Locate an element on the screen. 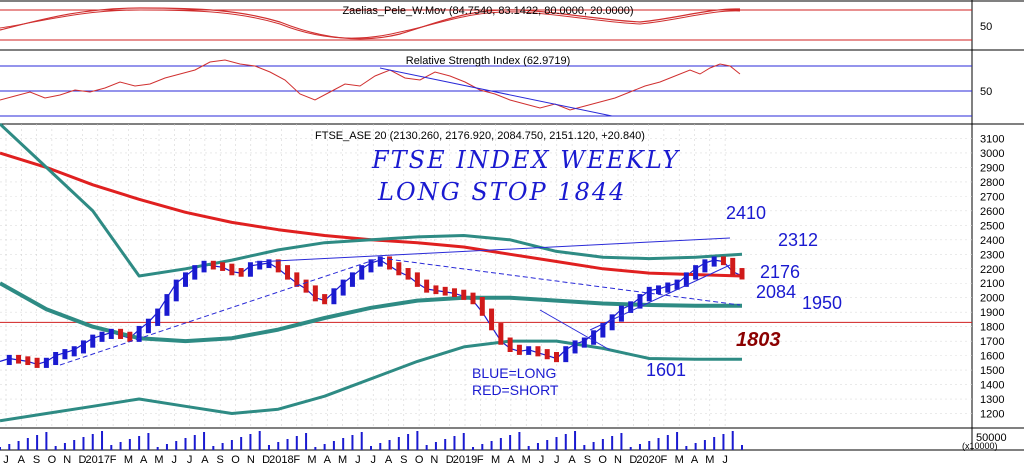 The width and height of the screenshot is (1024, 467). upper-channel-line is located at coordinates (492, 250).